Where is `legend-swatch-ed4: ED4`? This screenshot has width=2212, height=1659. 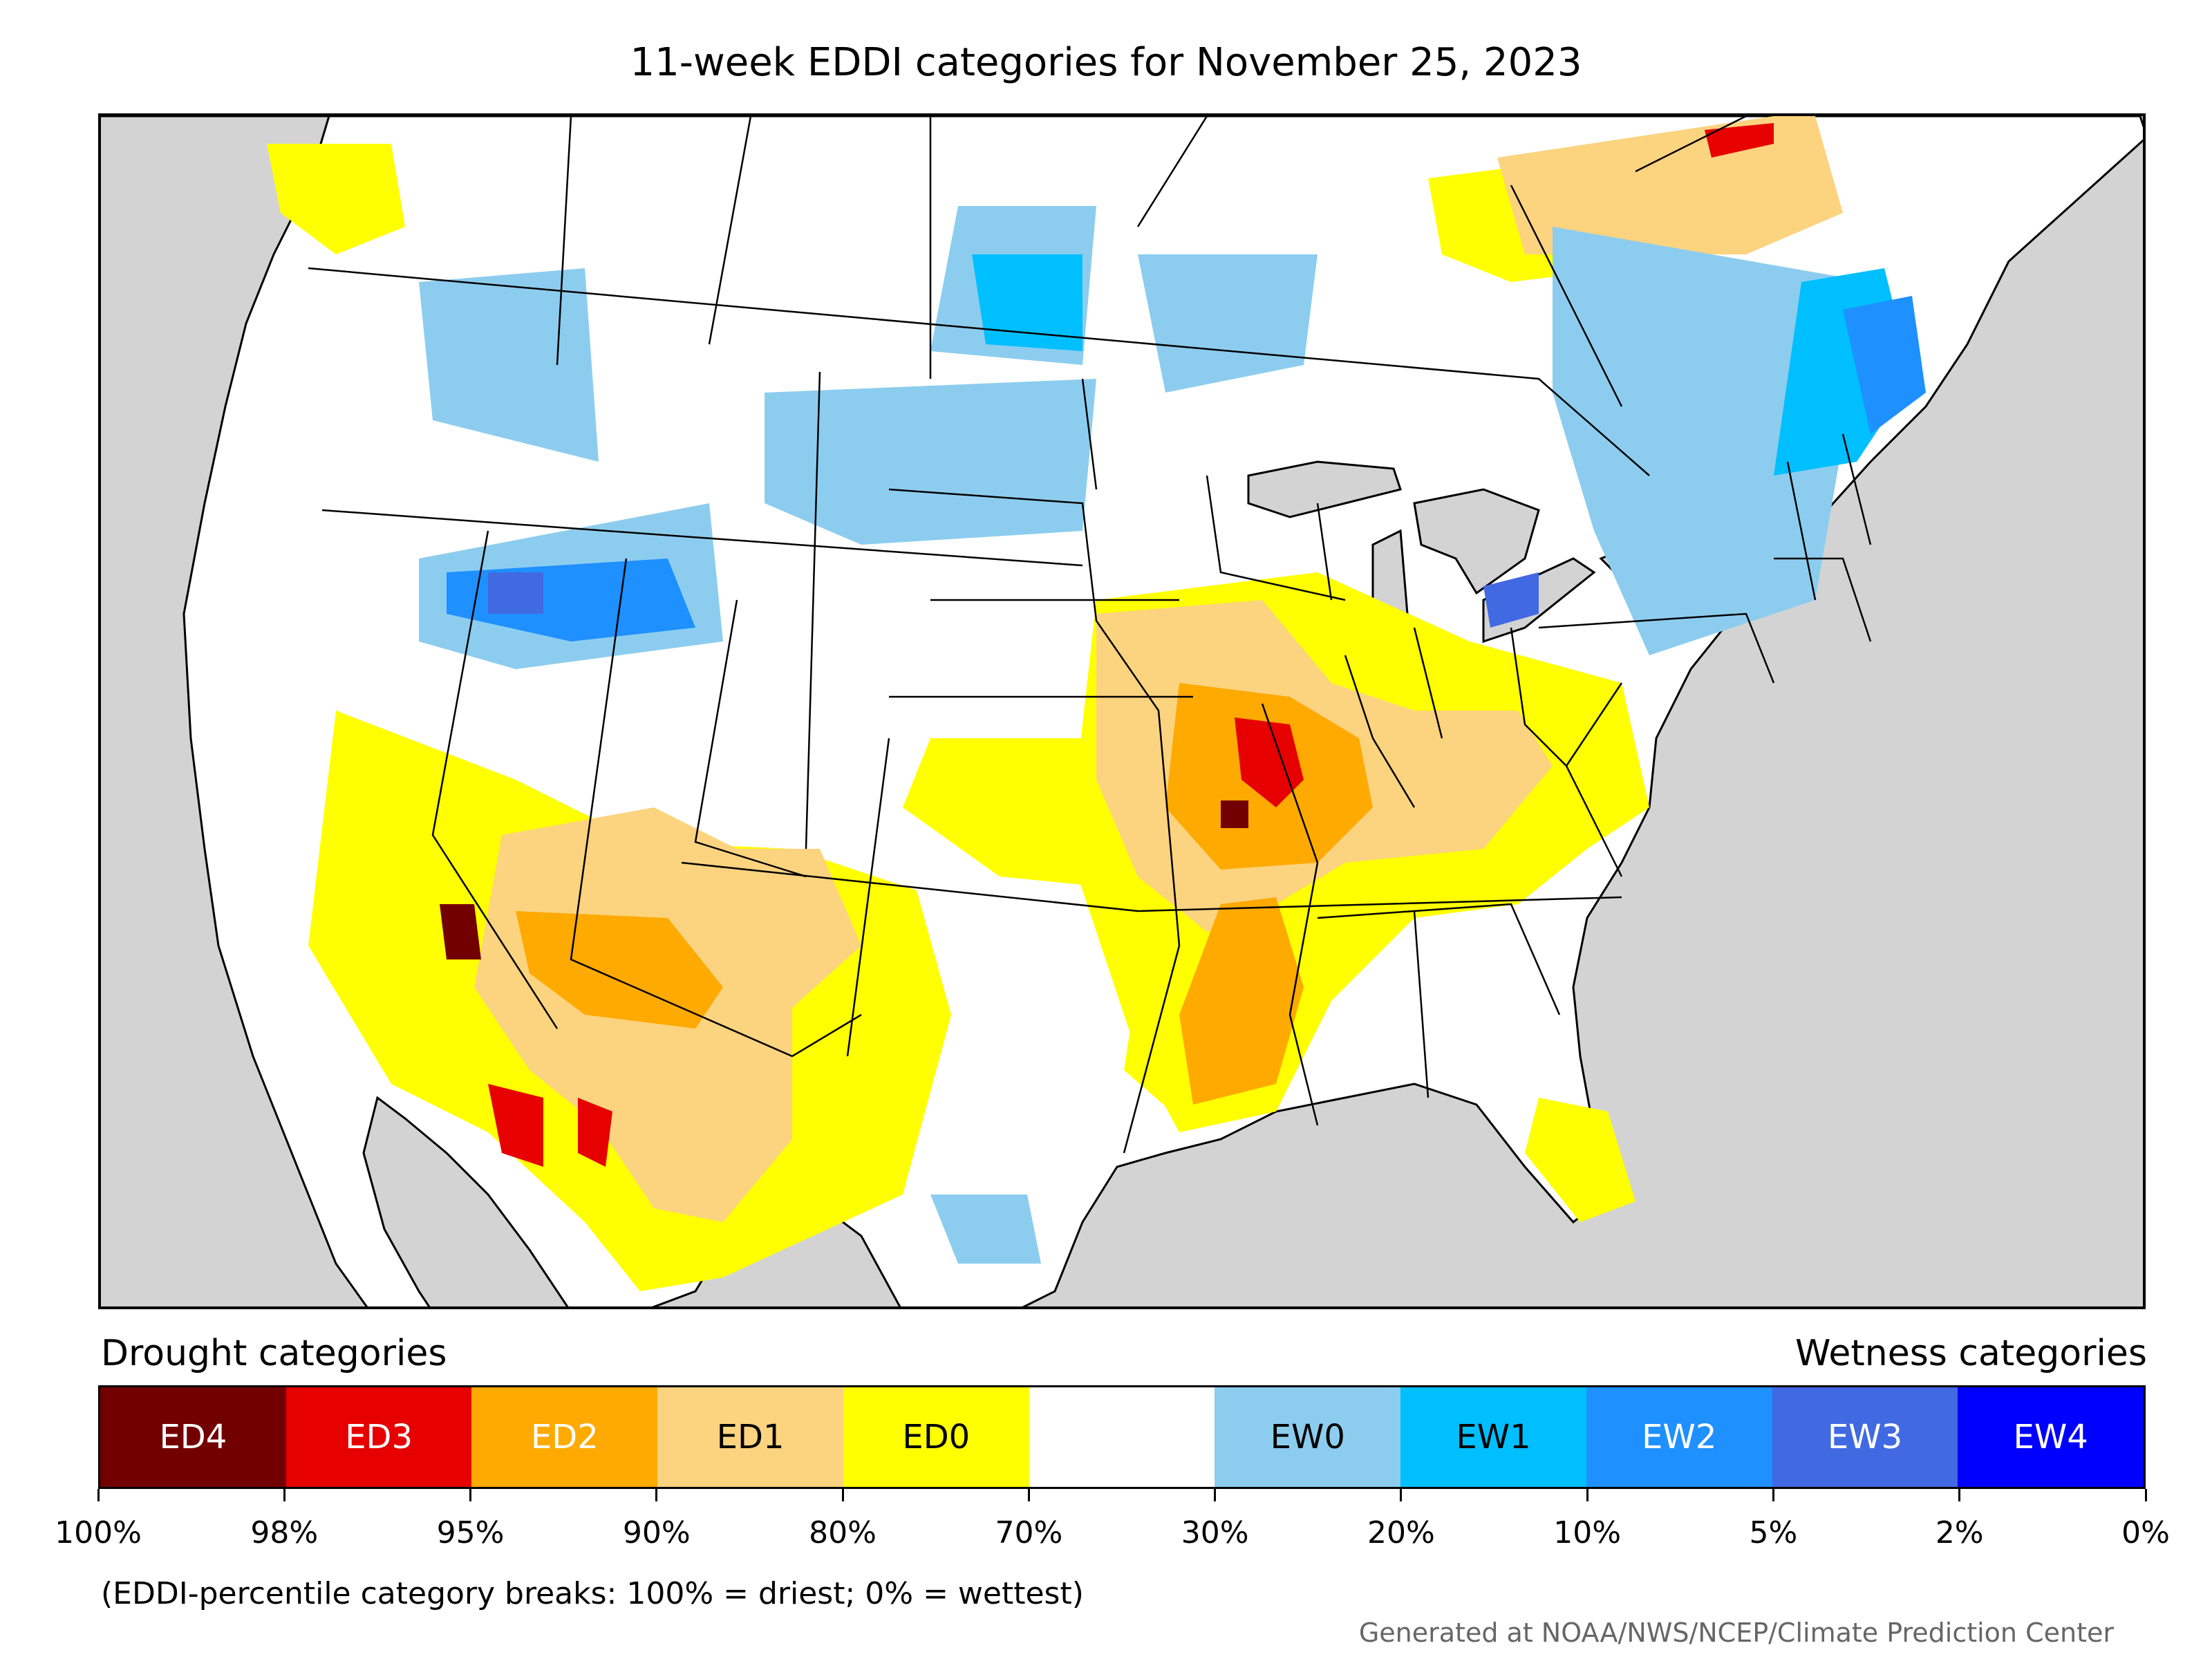 legend-swatch-ed4: ED4 is located at coordinates (193, 1437).